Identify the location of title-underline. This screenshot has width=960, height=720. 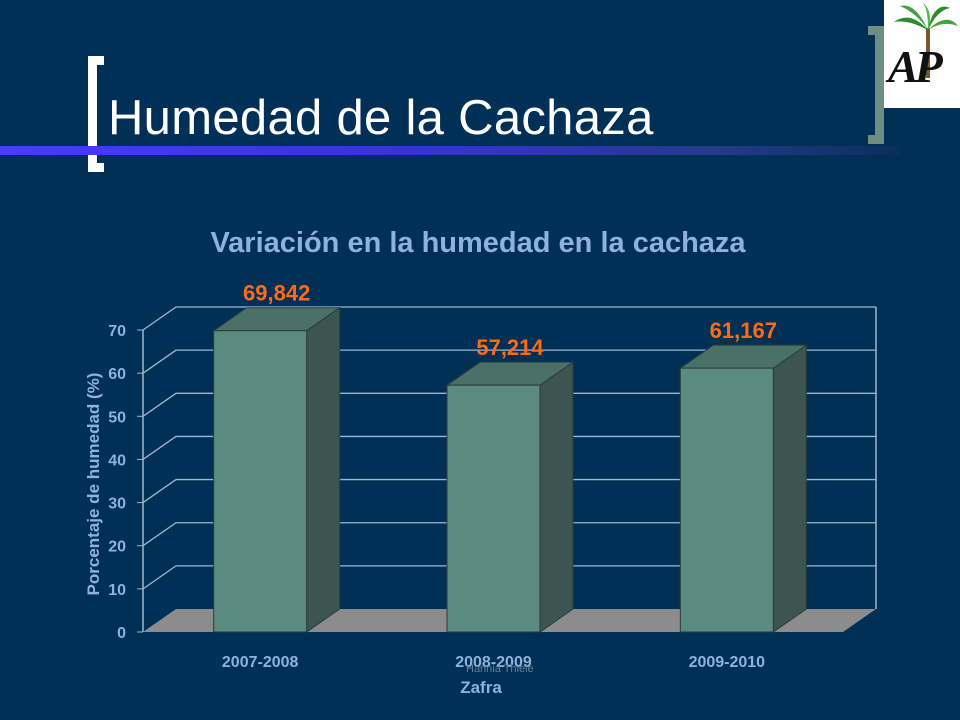
(450, 150).